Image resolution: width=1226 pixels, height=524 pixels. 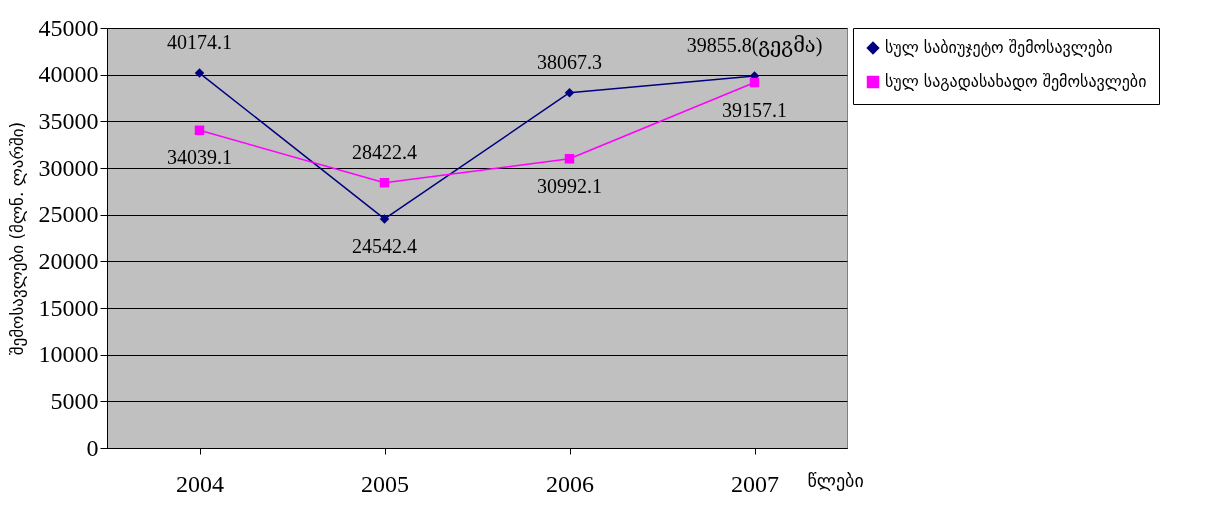 I want to click on y-tick-label: 30000, so click(x=68, y=167).